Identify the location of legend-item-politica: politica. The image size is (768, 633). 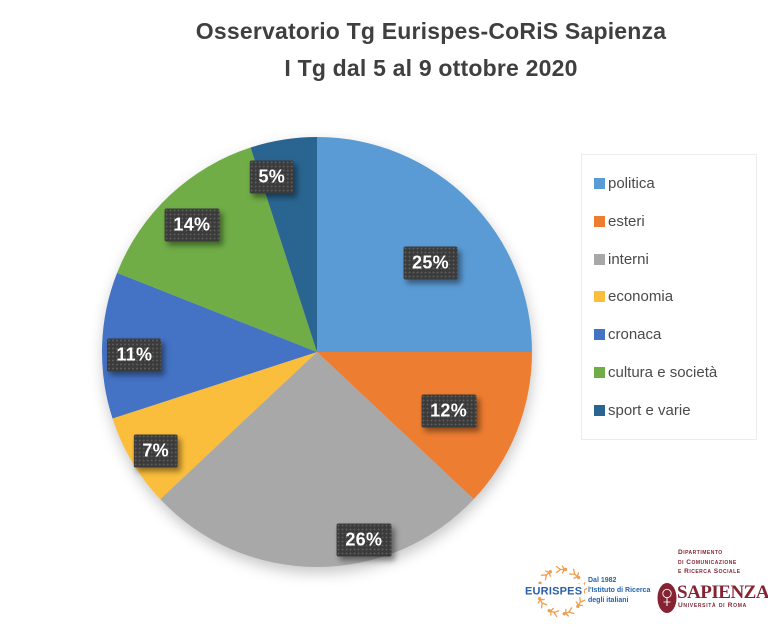
(673, 183).